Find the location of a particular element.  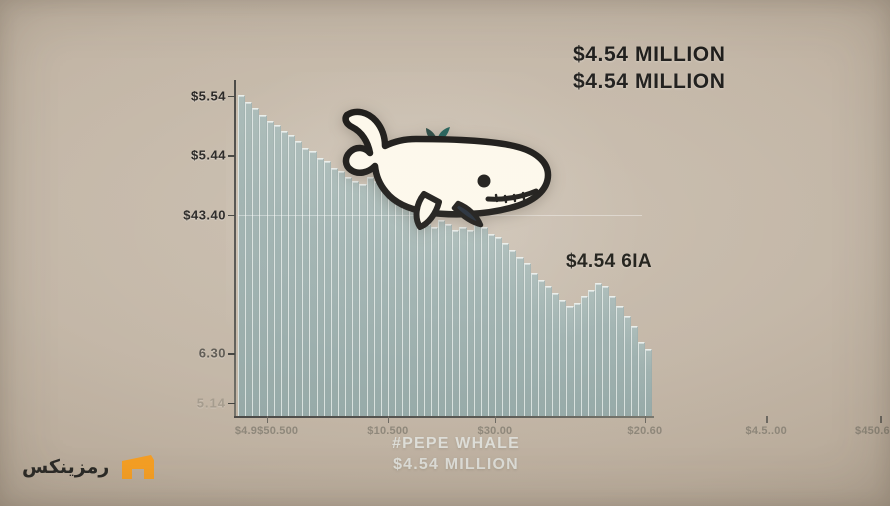

headline-line-2: $4.54 MILLION is located at coordinates (649, 81).